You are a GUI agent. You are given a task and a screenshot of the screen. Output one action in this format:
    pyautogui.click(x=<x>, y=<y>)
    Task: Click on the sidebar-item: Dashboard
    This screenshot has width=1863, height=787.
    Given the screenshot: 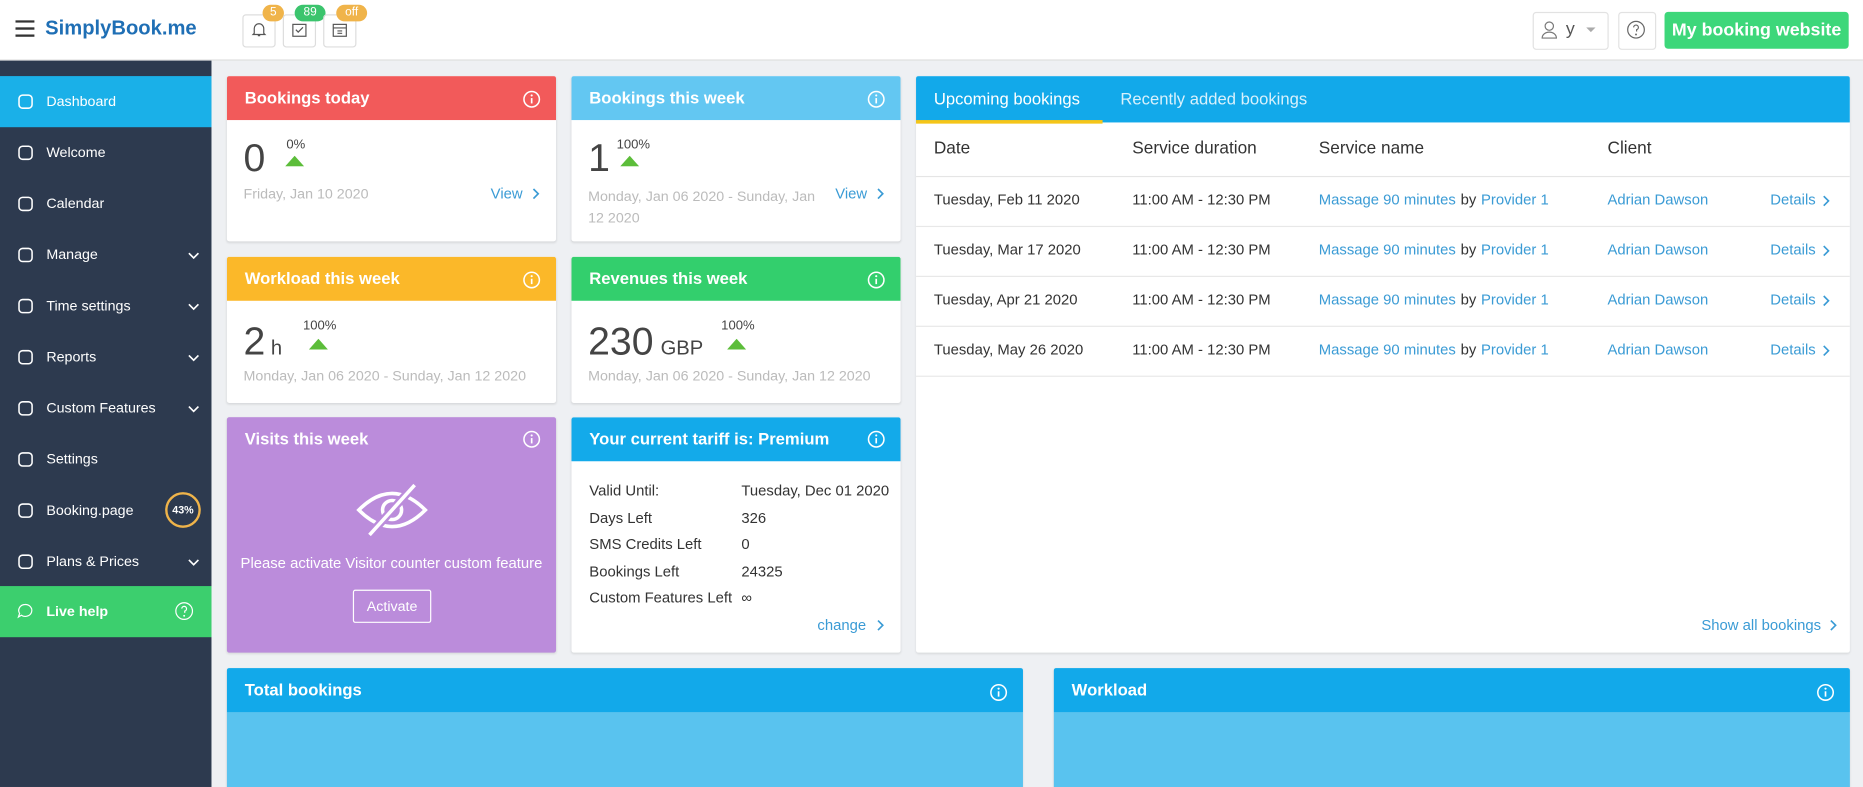 What is the action you would take?
    pyautogui.click(x=106, y=102)
    